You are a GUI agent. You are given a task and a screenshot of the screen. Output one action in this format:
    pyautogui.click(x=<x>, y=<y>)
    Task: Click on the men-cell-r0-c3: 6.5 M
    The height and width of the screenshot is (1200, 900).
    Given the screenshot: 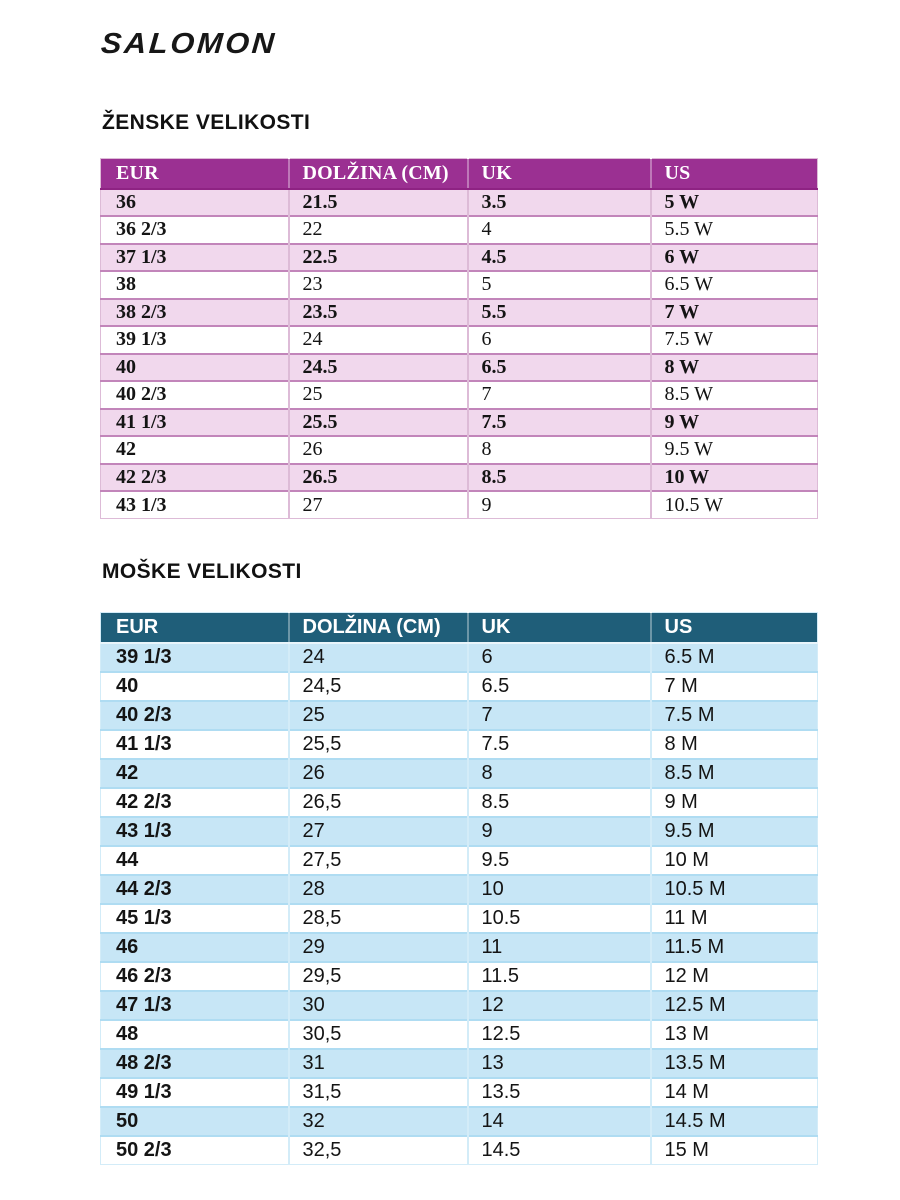 What is the action you would take?
    pyautogui.click(x=733, y=657)
    